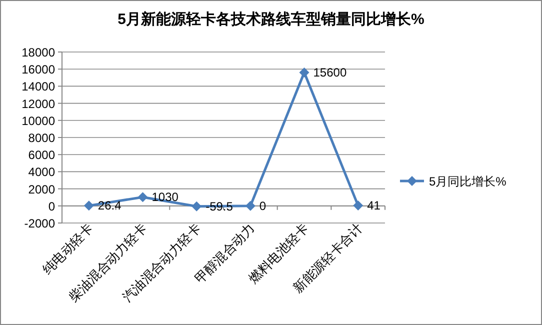  I want to click on chart-title: 5月新能源轻卡各技术路线车型销量同比增长%, so click(271, 19).